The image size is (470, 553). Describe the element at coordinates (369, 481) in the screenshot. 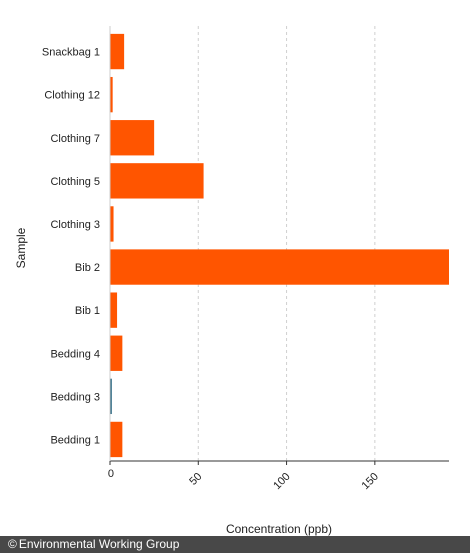

I see `x-tick-label: 150` at that location.